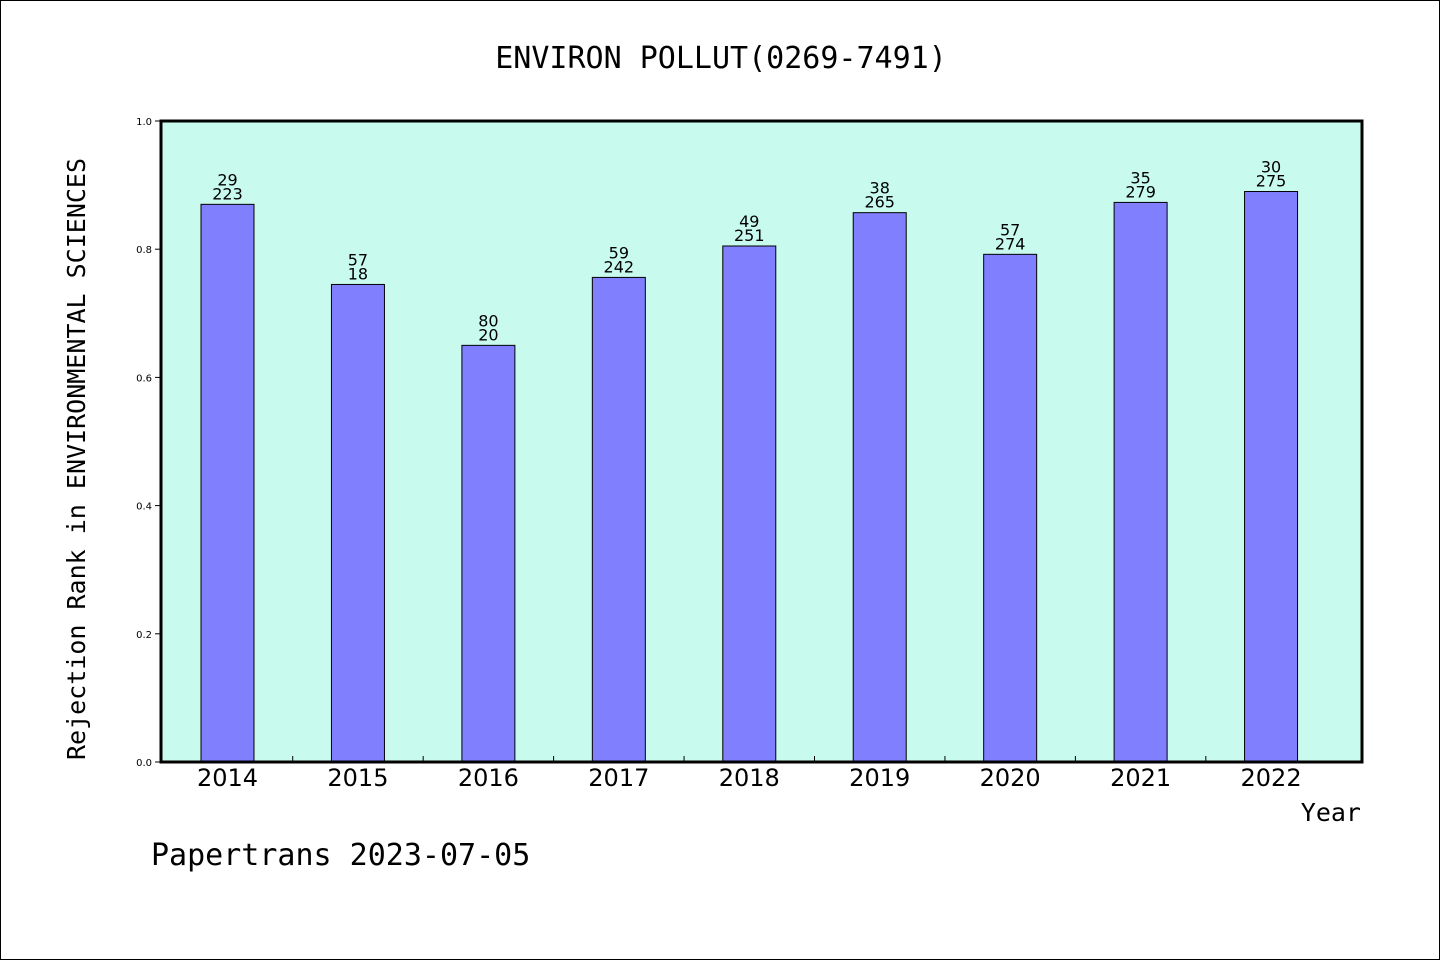  What do you see at coordinates (488, 334) in the screenshot?
I see `bar-label-bottom-2016: 20` at bounding box center [488, 334].